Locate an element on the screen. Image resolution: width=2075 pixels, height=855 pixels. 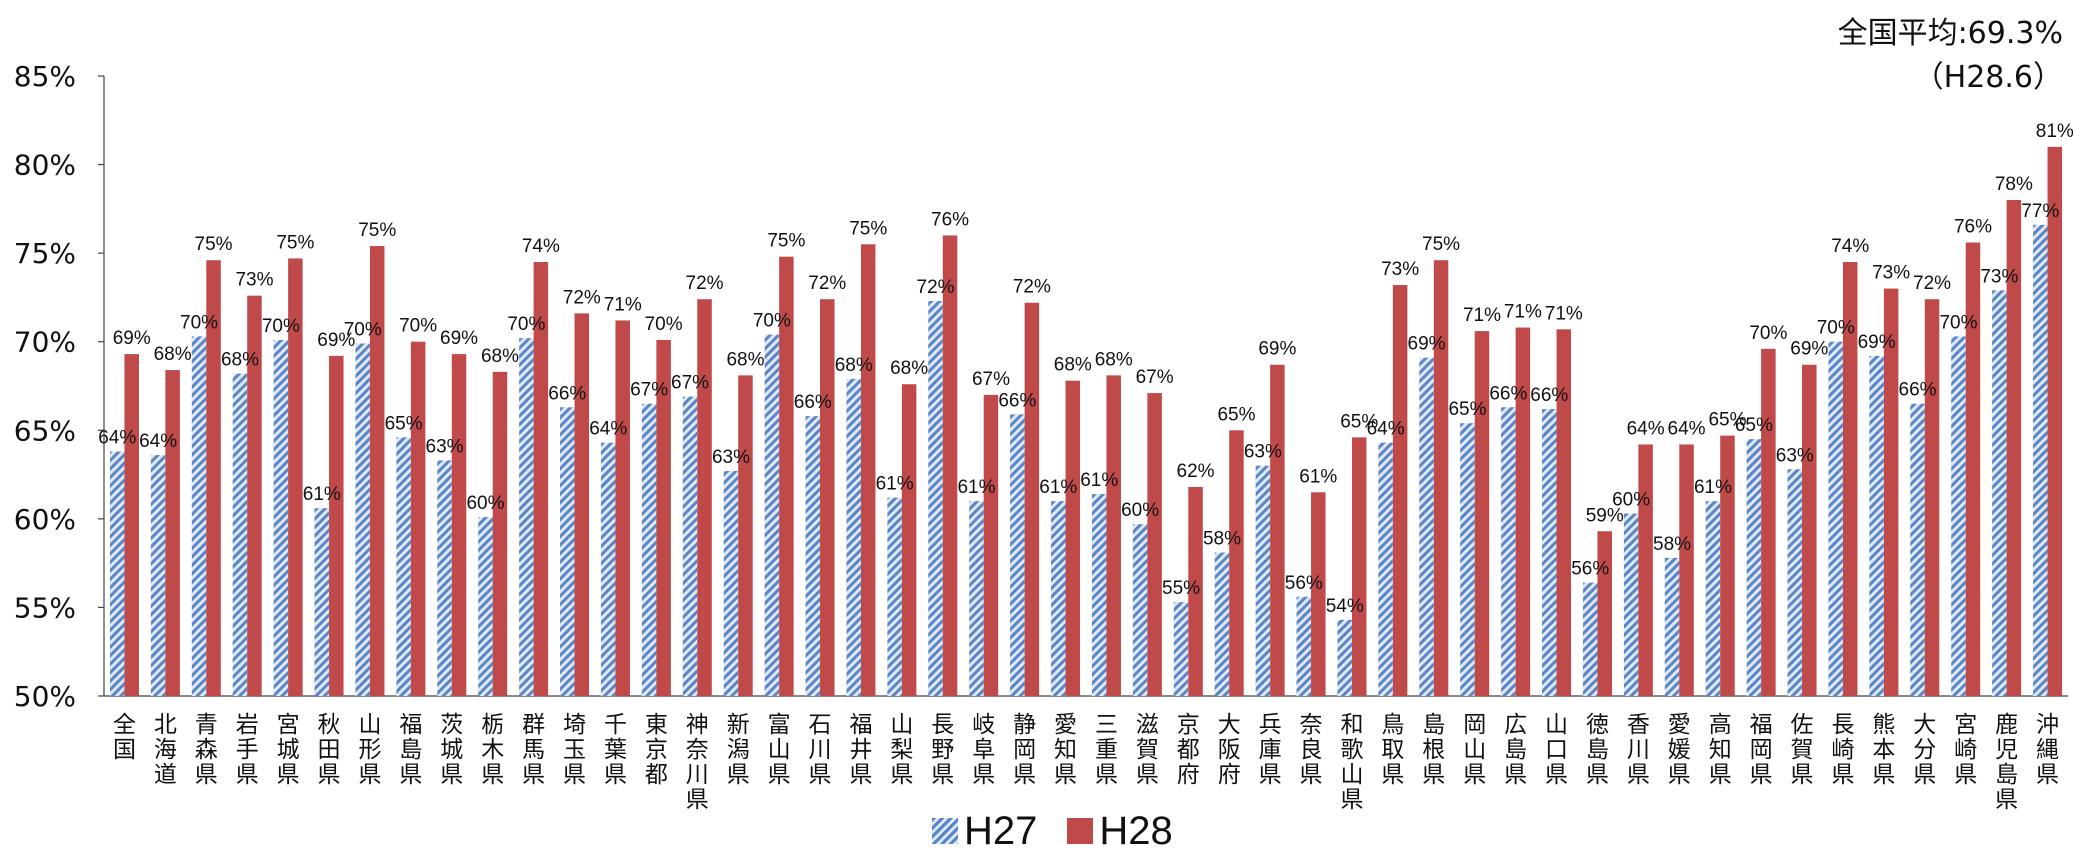
legend-item-h28: H28 is located at coordinates (1120, 831).